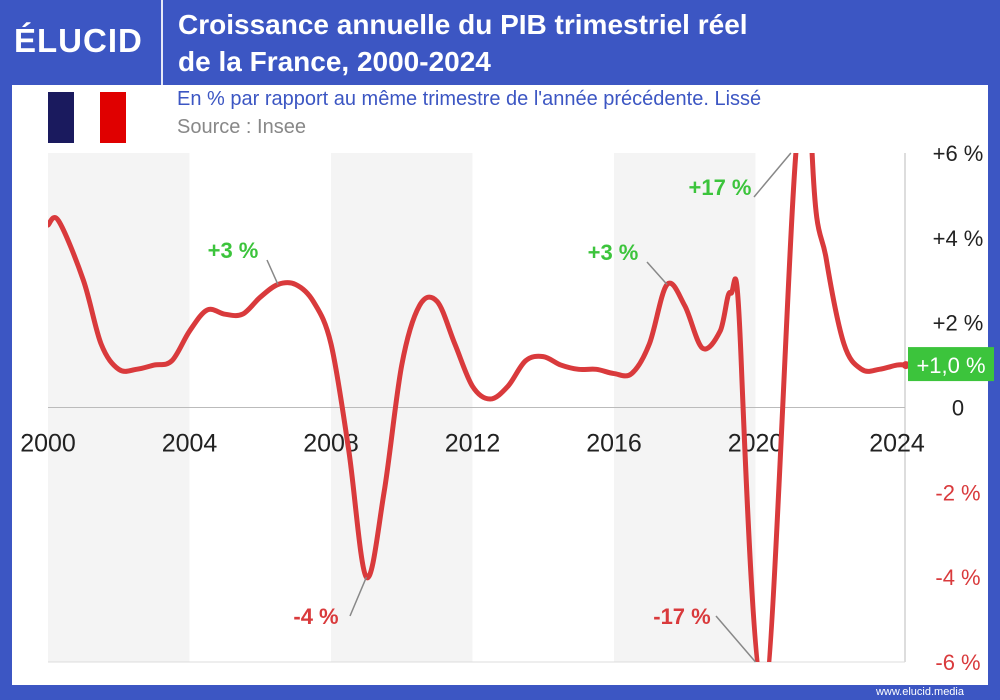 This screenshot has height=700, width=1000. Describe the element at coordinates (905, 365) in the screenshot. I see `last-point` at that location.